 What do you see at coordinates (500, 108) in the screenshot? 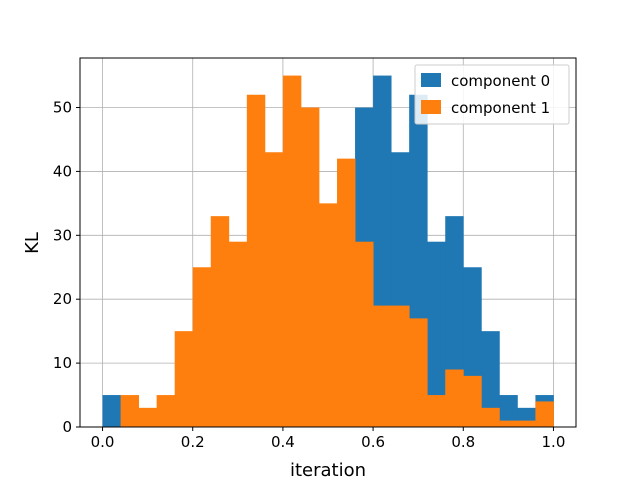
I see `legend-label-component-1: component 1` at bounding box center [500, 108].